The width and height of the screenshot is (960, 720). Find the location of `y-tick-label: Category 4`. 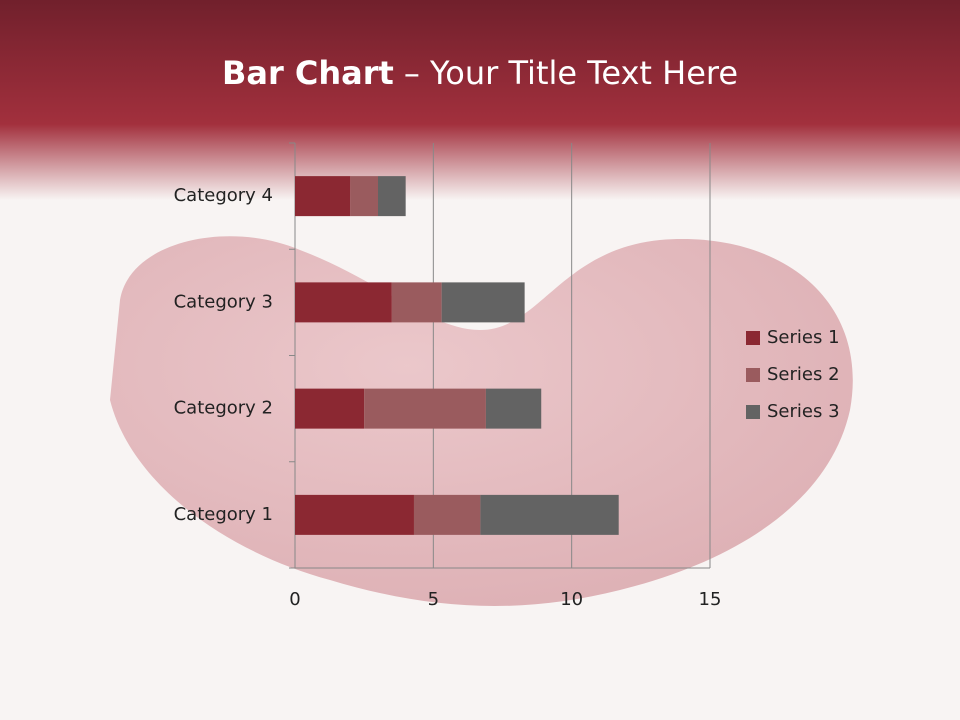

y-tick-label: Category 4 is located at coordinates (223, 195).